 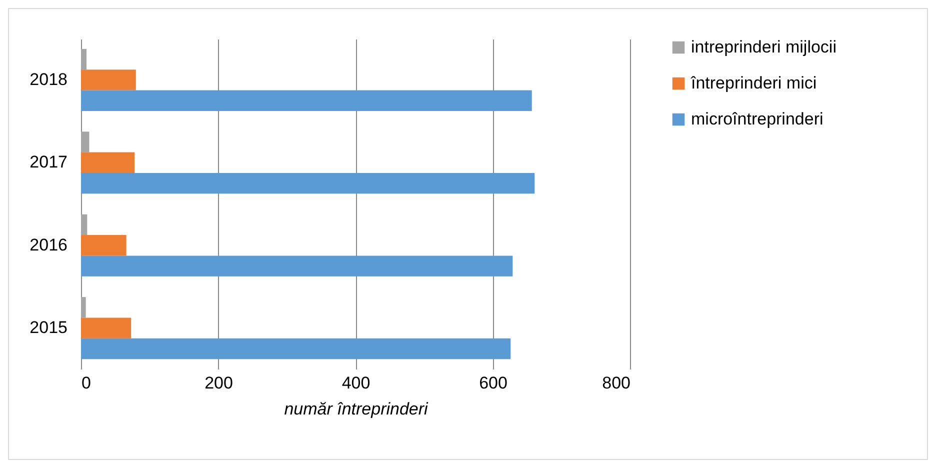 What do you see at coordinates (757, 119) in the screenshot?
I see `legend-label: microîntreprinderi` at bounding box center [757, 119].